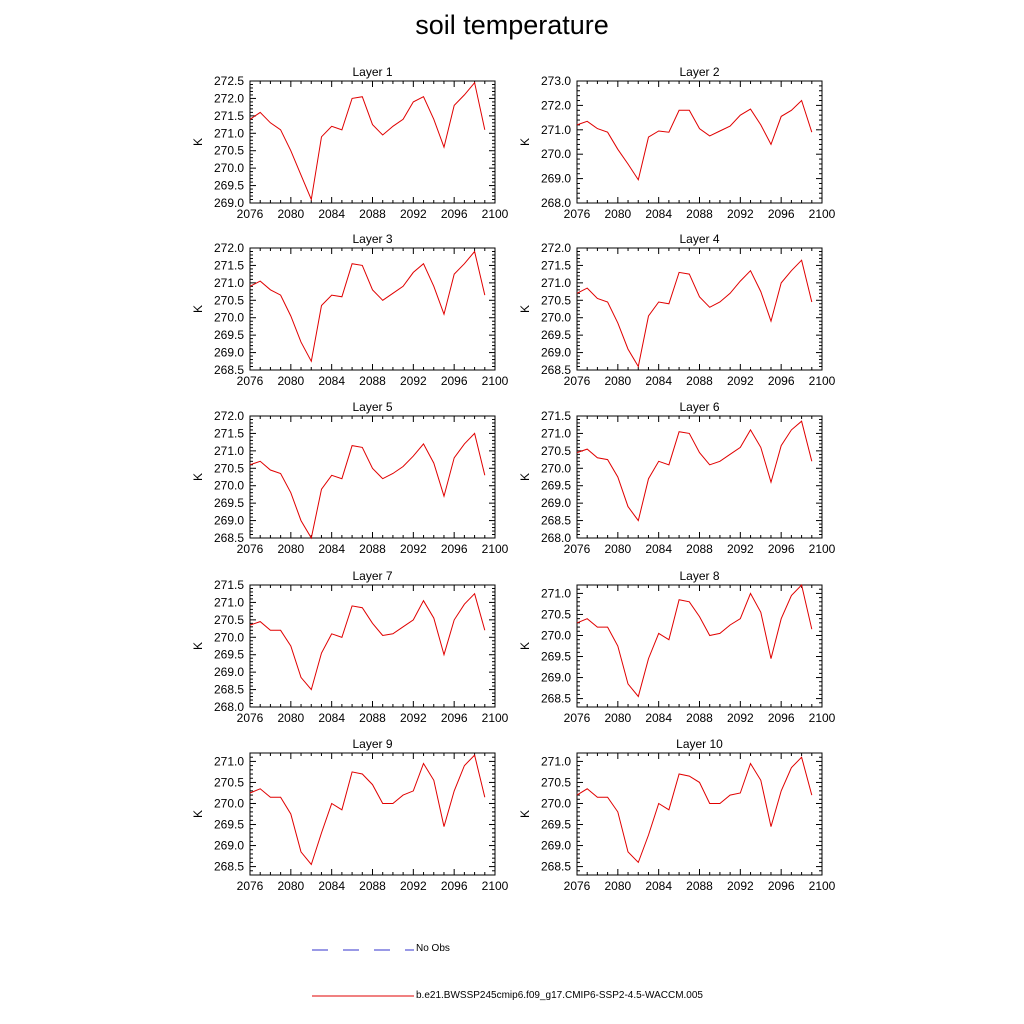 The width and height of the screenshot is (1024, 1024). What do you see at coordinates (229, 168) in the screenshot?
I see `panel-1-ytick-label: 270.0` at bounding box center [229, 168].